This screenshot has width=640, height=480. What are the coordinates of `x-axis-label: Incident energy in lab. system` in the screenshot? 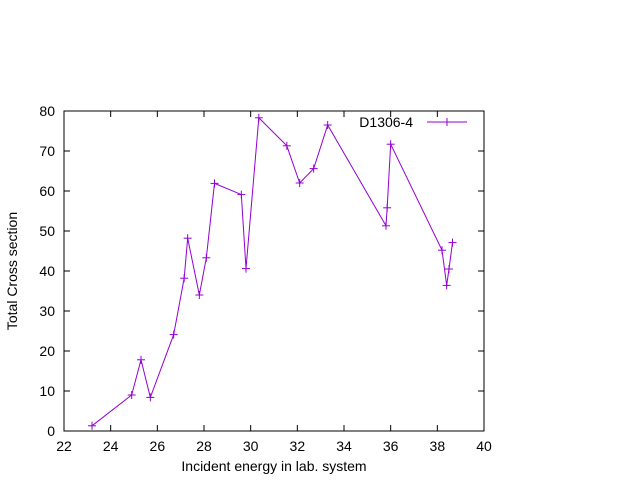 It's located at (273, 466).